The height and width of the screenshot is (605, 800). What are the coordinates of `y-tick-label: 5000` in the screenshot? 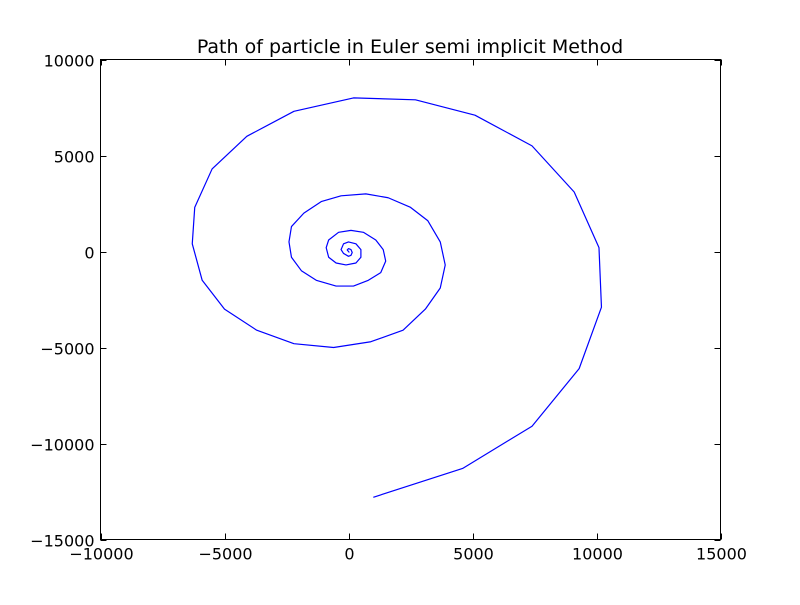 It's located at (74, 157).